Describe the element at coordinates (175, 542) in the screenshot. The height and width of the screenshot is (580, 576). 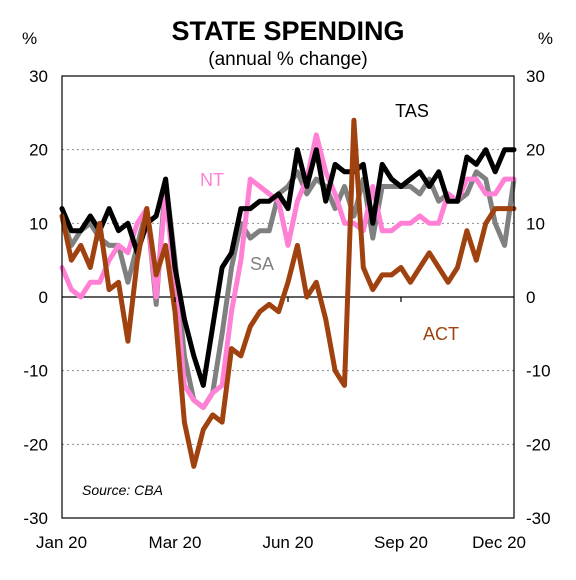
I see `x-tick-label: Mar 20` at that location.